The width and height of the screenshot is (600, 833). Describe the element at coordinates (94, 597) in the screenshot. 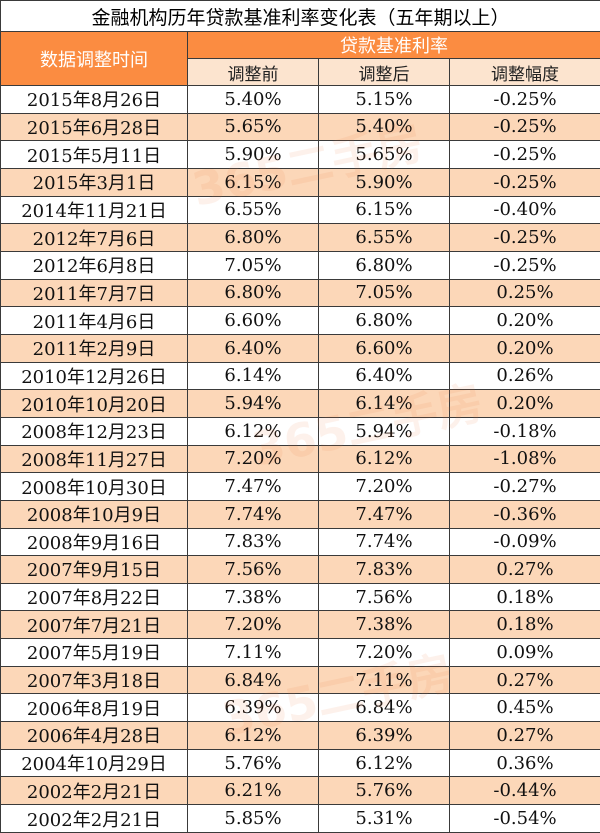

I see `date-cell: 2007年8月22日` at that location.